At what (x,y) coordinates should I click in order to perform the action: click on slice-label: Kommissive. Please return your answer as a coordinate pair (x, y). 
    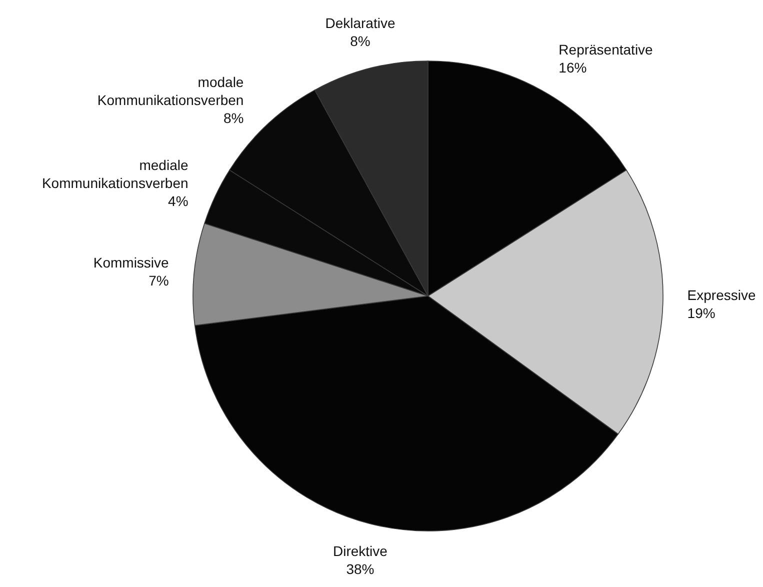
    Looking at the image, I should click on (131, 262).